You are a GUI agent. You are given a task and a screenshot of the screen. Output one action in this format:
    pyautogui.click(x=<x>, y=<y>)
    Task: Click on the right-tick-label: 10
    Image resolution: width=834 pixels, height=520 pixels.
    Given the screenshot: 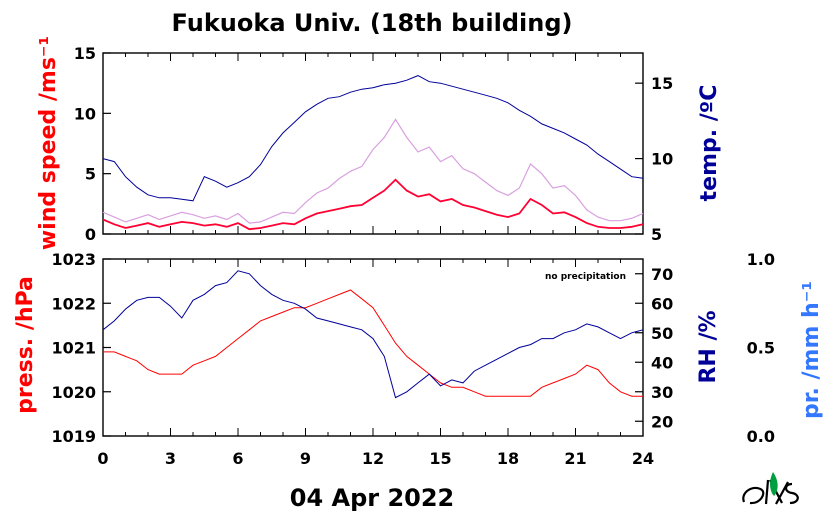 What is the action you would take?
    pyautogui.click(x=662, y=159)
    